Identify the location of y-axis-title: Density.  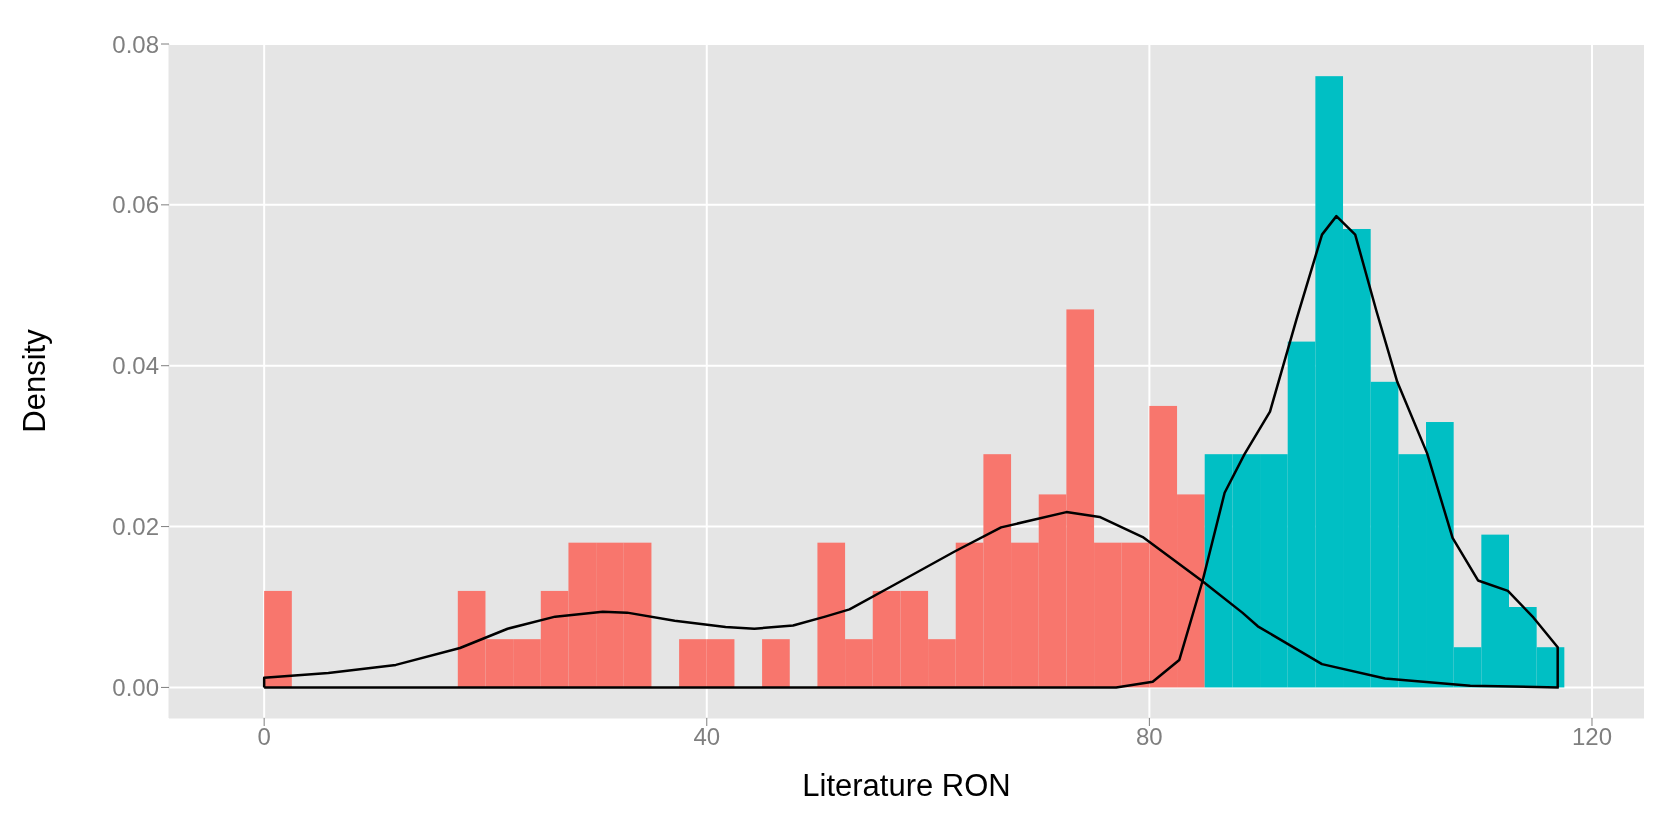
(35, 380).